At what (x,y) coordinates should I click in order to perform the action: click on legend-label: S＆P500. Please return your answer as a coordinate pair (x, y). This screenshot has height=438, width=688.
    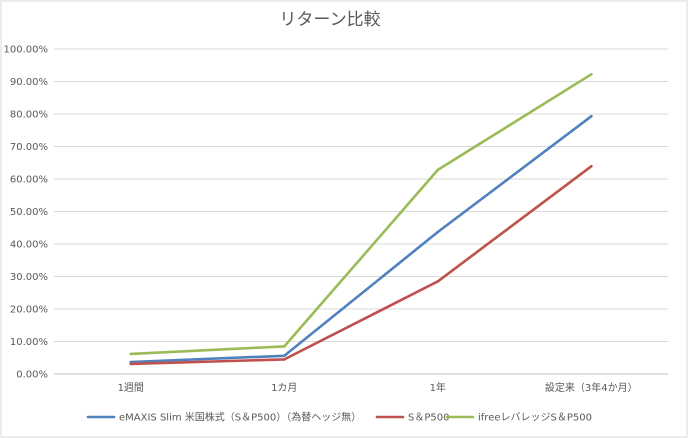
    Looking at the image, I should click on (428, 418).